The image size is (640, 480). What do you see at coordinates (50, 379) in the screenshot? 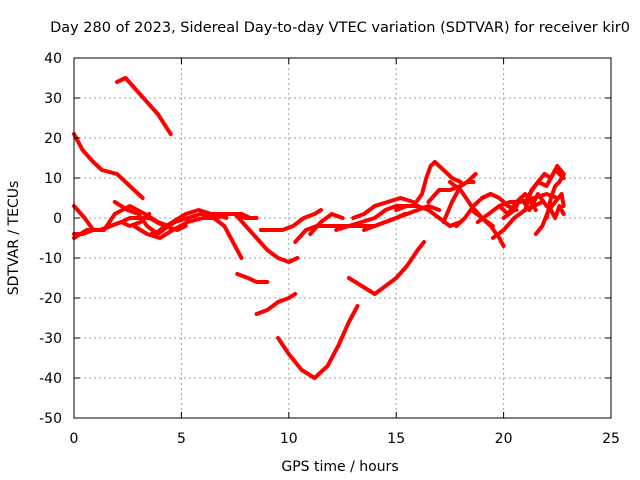
I see `y-tick-label: -40` at bounding box center [50, 379].